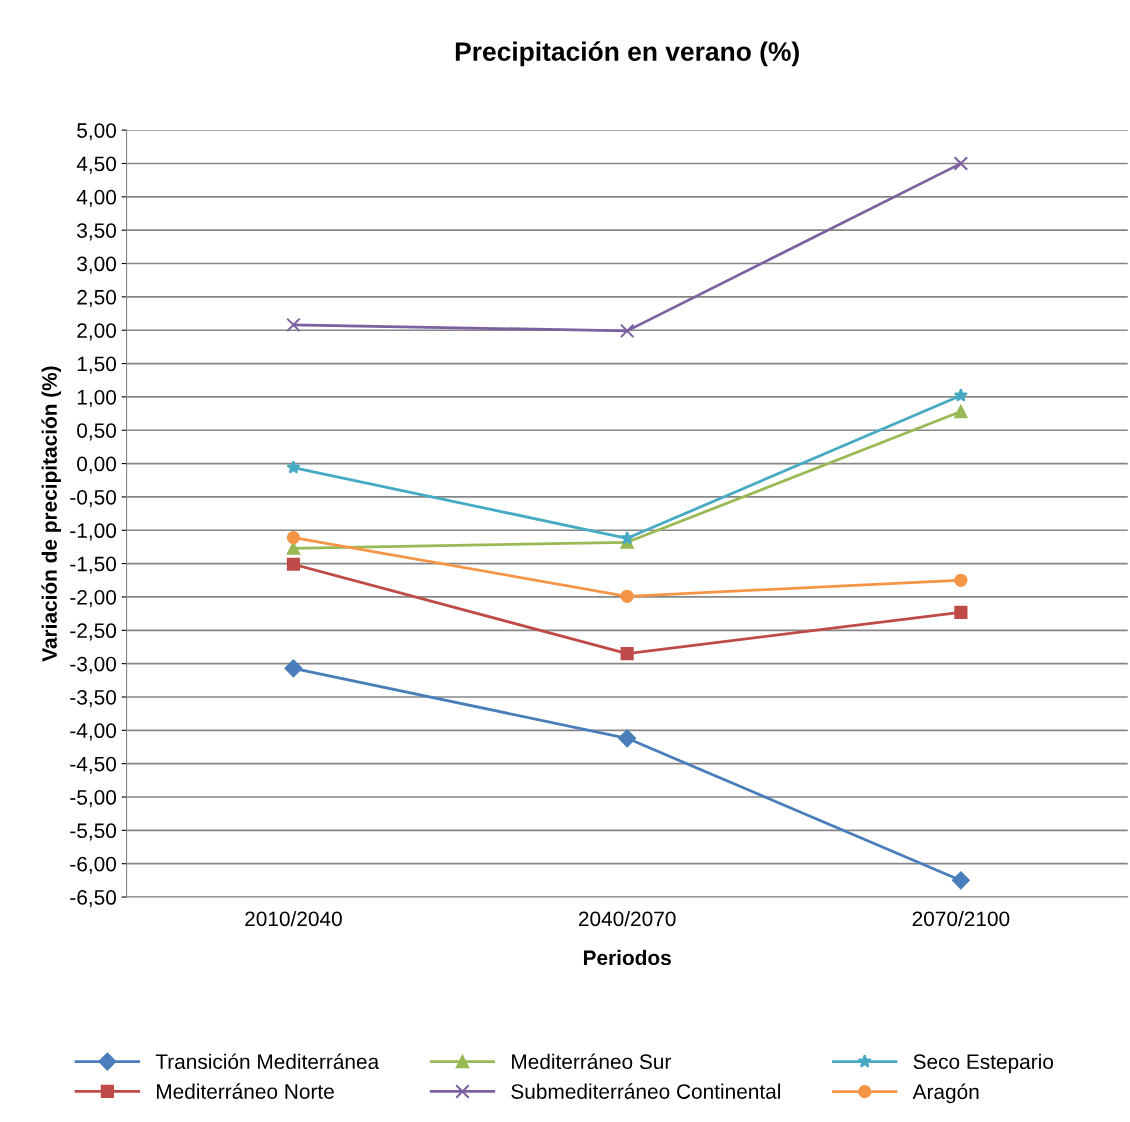 The width and height of the screenshot is (1130, 1122). What do you see at coordinates (93, 498) in the screenshot?
I see `y-tick-label: -0,50` at bounding box center [93, 498].